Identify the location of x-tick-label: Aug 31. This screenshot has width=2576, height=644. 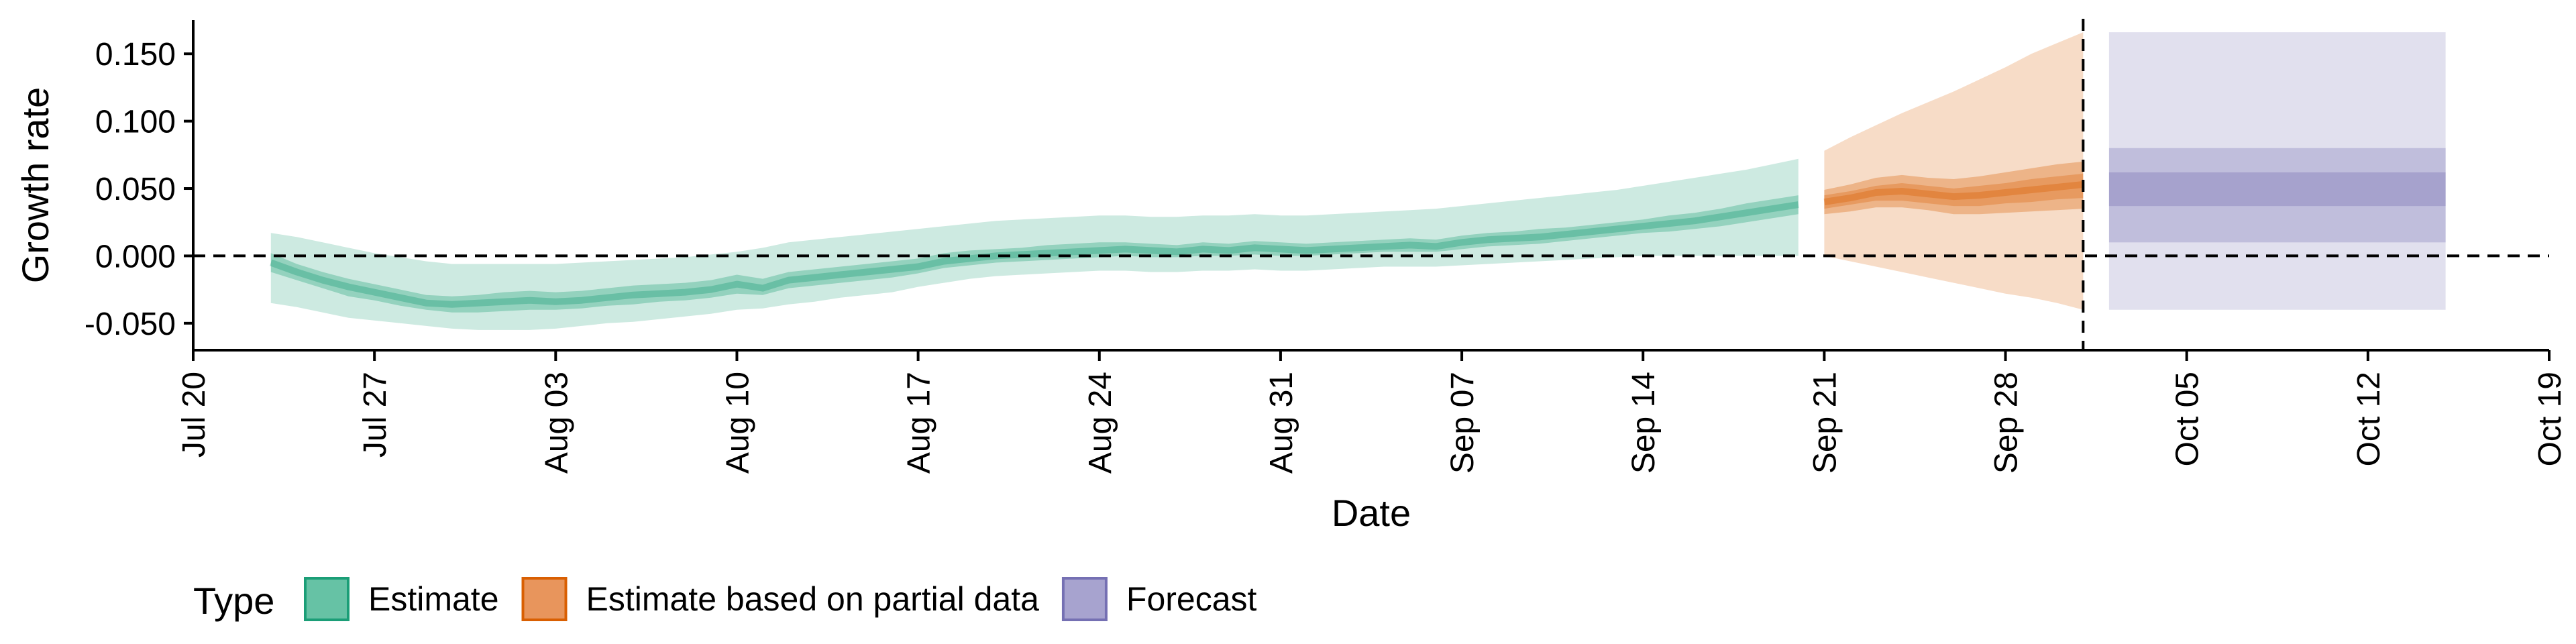
(1281, 423).